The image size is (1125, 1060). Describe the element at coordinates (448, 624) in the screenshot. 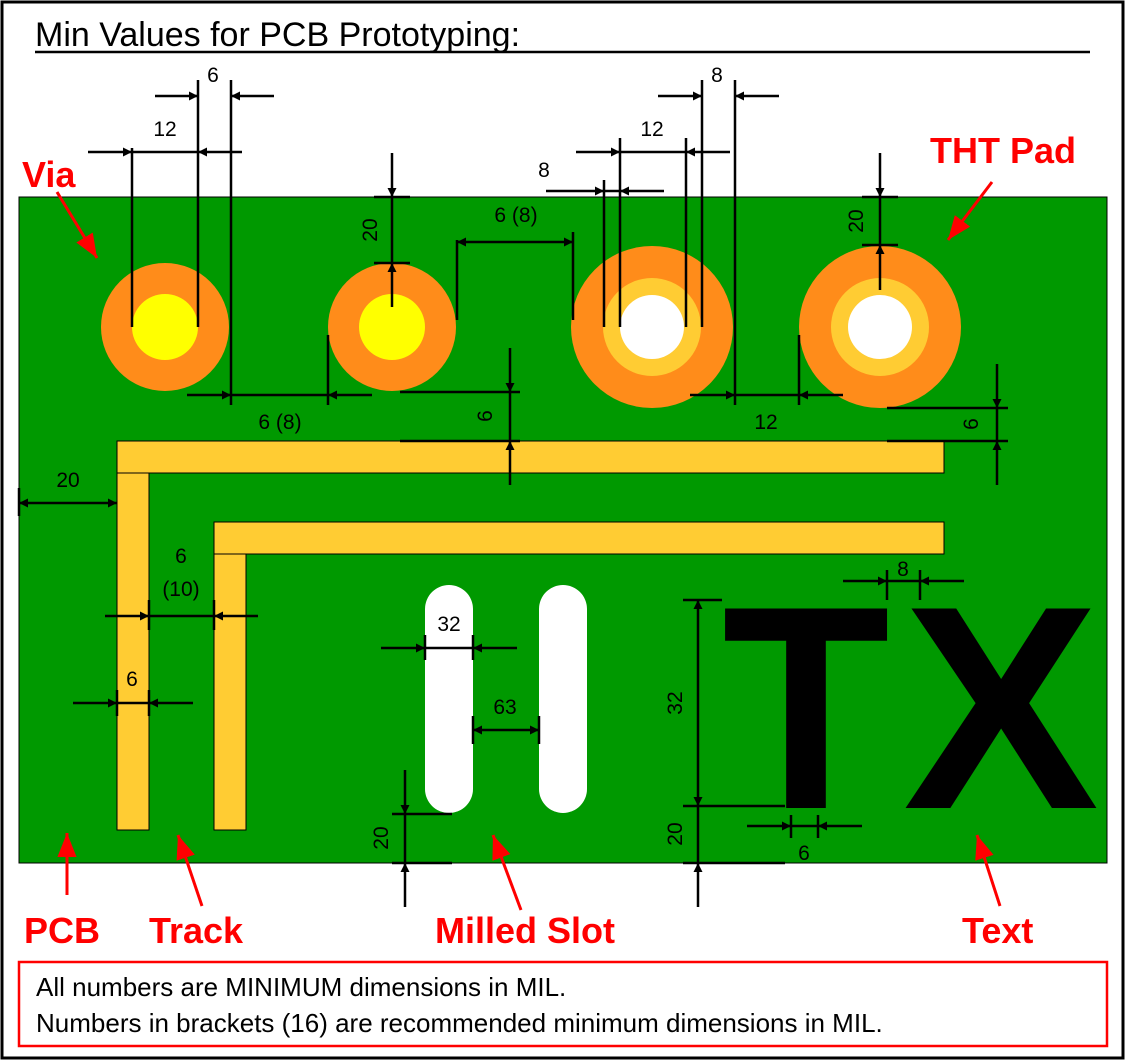

I see `dim-slot-width: 32` at that location.